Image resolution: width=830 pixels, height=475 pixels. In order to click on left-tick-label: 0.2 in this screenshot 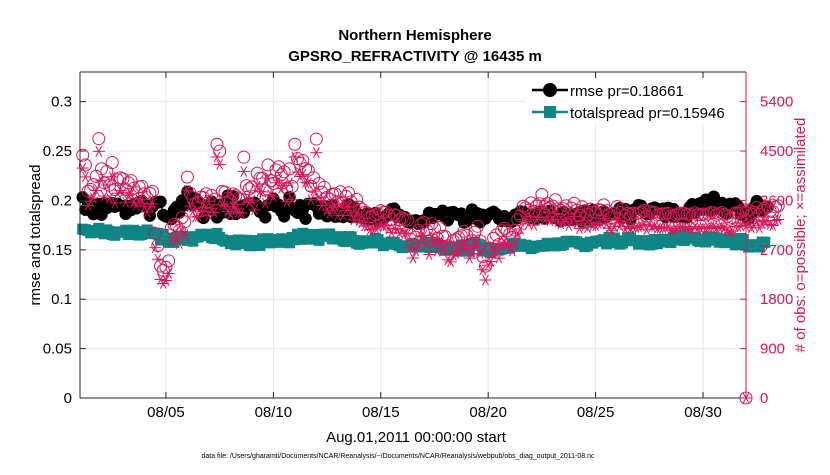, I will do `click(61, 200)`.